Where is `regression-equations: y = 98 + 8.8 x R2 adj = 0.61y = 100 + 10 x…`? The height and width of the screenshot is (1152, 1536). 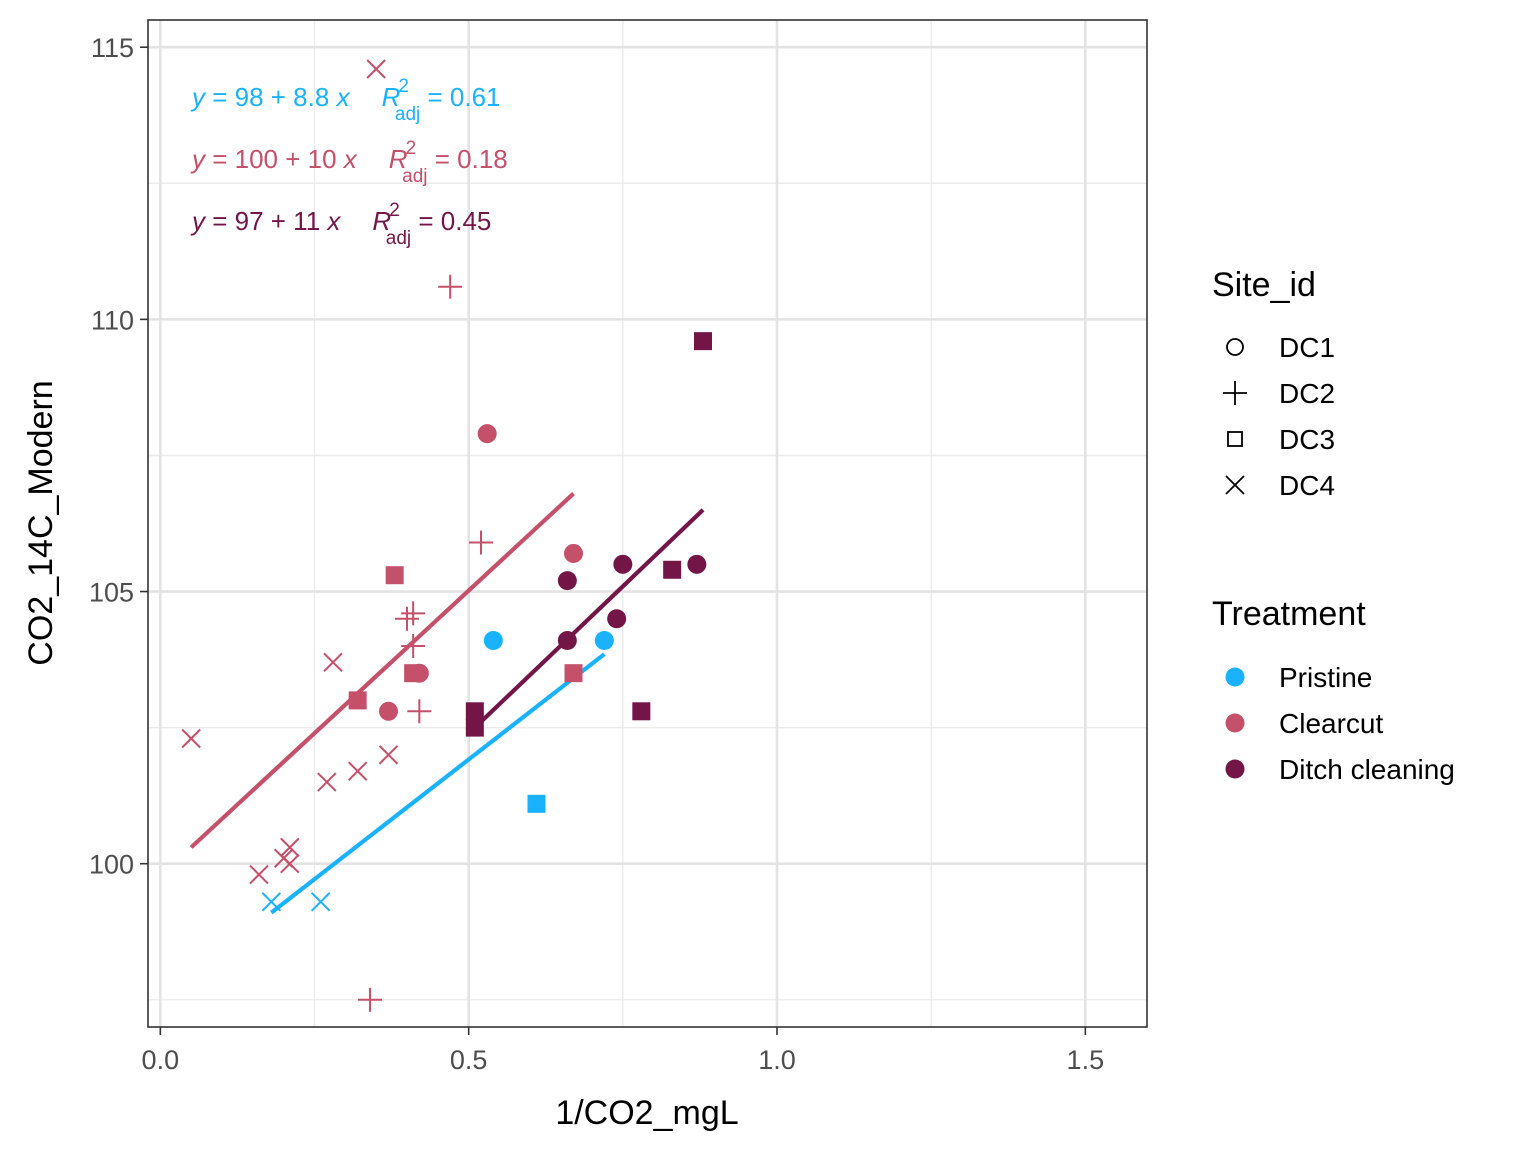
regression-equations: y = 98 + 8.8 x R2 adj = 0.61y = 100 + 10 x… is located at coordinates (349, 162).